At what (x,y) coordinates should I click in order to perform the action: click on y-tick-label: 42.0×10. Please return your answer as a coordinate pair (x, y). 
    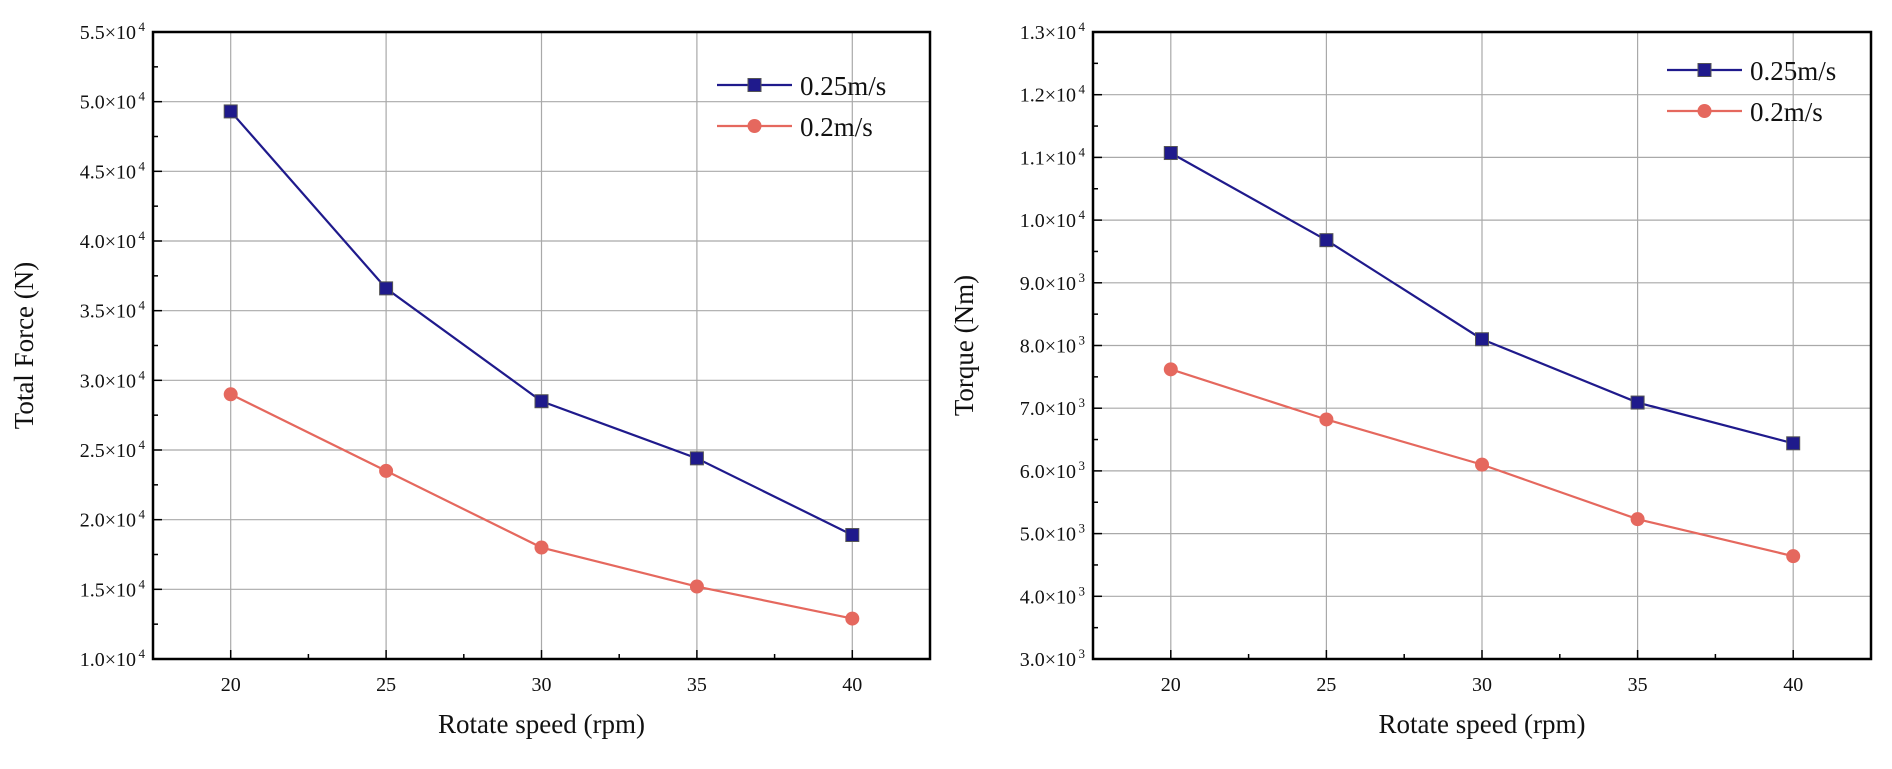
    Looking at the image, I should click on (113, 519).